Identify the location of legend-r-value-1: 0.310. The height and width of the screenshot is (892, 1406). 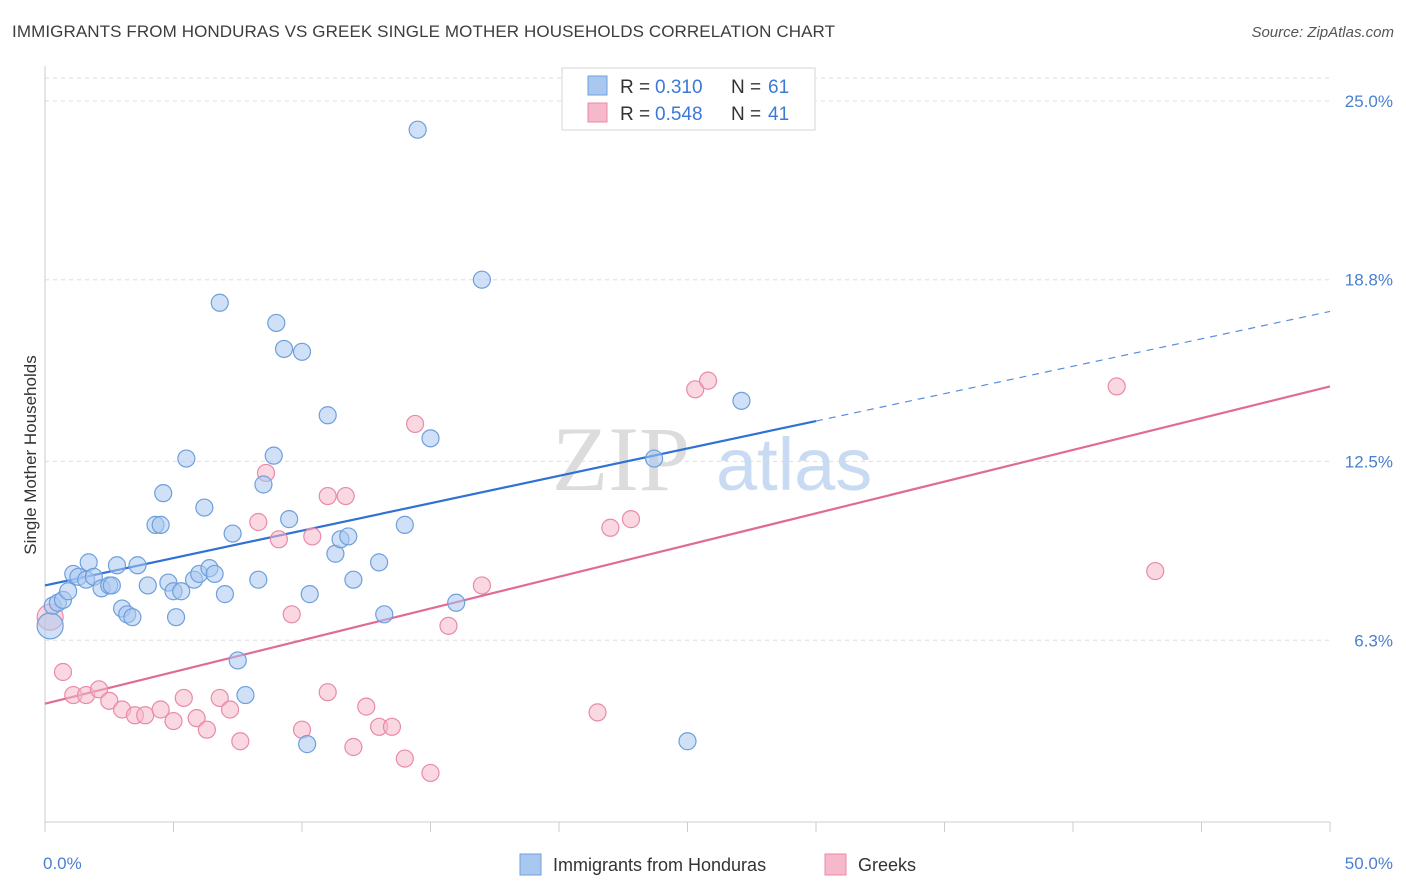
(679, 87).